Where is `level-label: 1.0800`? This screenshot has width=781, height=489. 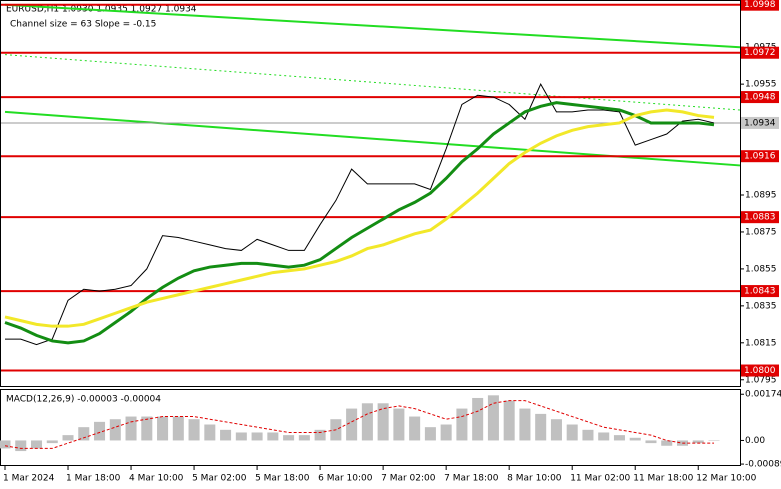
level-label: 1.0800 is located at coordinates (760, 371).